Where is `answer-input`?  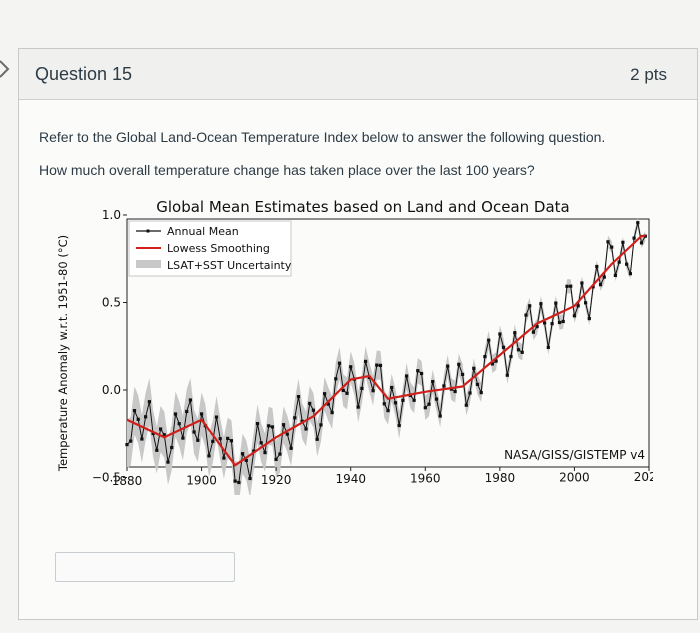 answer-input is located at coordinates (145, 567).